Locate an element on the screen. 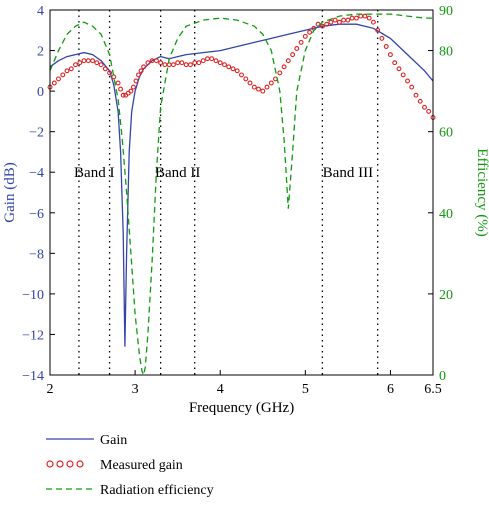  legend-label-gain: Gain is located at coordinates (113, 440).